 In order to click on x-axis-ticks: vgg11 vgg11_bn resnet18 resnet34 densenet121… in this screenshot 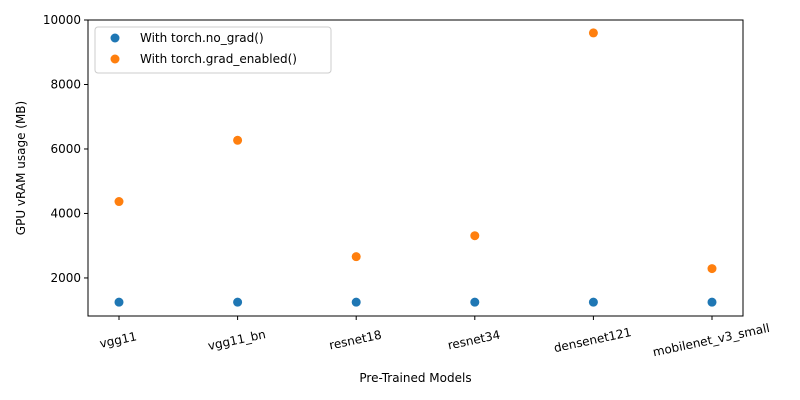, I will do `click(434, 337)`.